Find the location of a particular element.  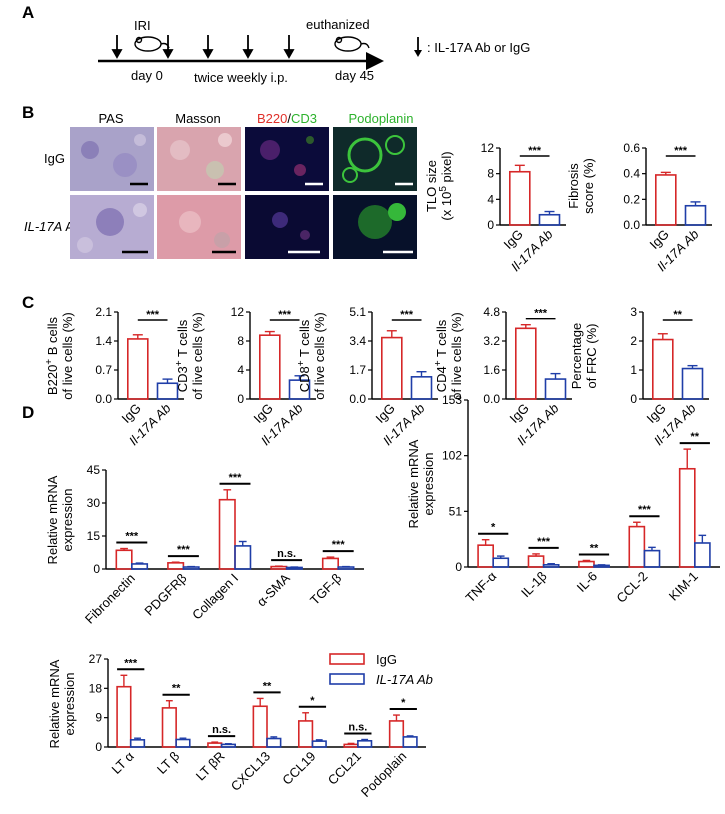

x-tick-label: CCL21 is located at coordinates (344, 768).